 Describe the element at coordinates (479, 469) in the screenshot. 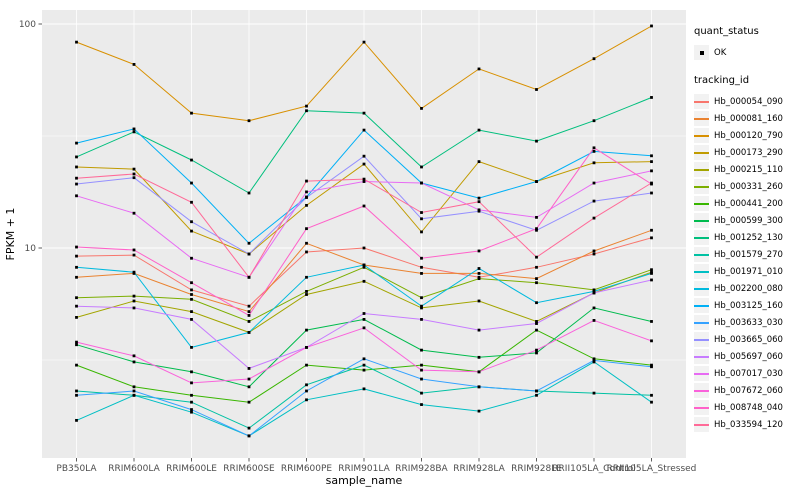

I see `x-tick-label: RRIM928LA` at that location.